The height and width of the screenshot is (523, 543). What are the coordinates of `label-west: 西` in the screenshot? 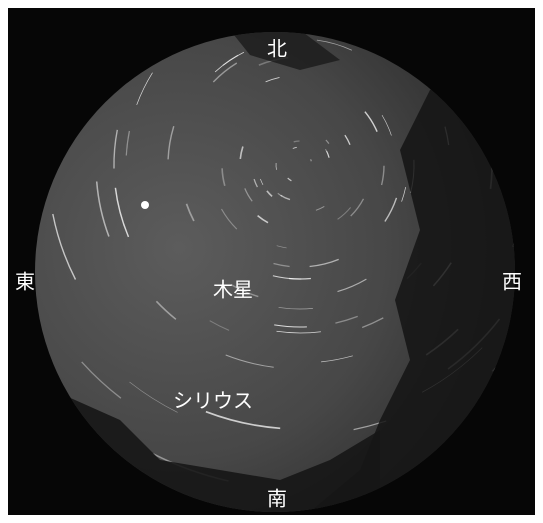 It's located at (512, 282).